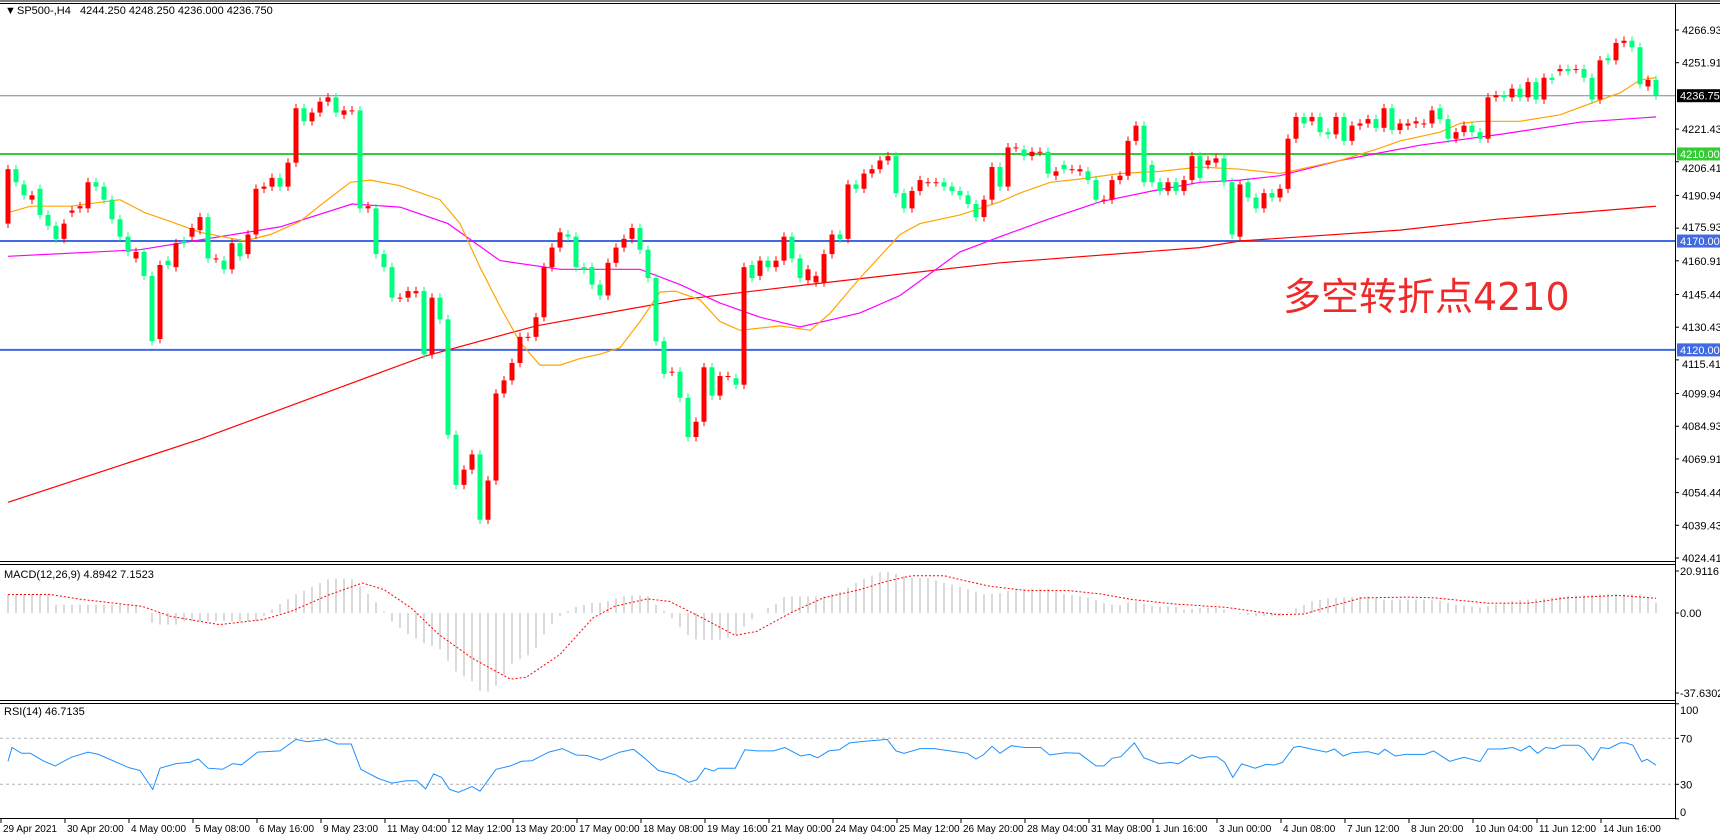 This screenshot has height=838, width=1720. Describe the element at coordinates (10, 11) in the screenshot. I see `dropdown-arrow-icon: ▼` at that location.